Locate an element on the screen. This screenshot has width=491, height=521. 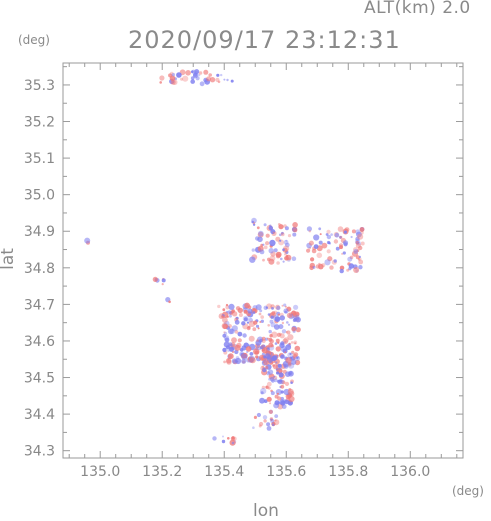
x-tick-label: 135.8 is located at coordinates (348, 472).